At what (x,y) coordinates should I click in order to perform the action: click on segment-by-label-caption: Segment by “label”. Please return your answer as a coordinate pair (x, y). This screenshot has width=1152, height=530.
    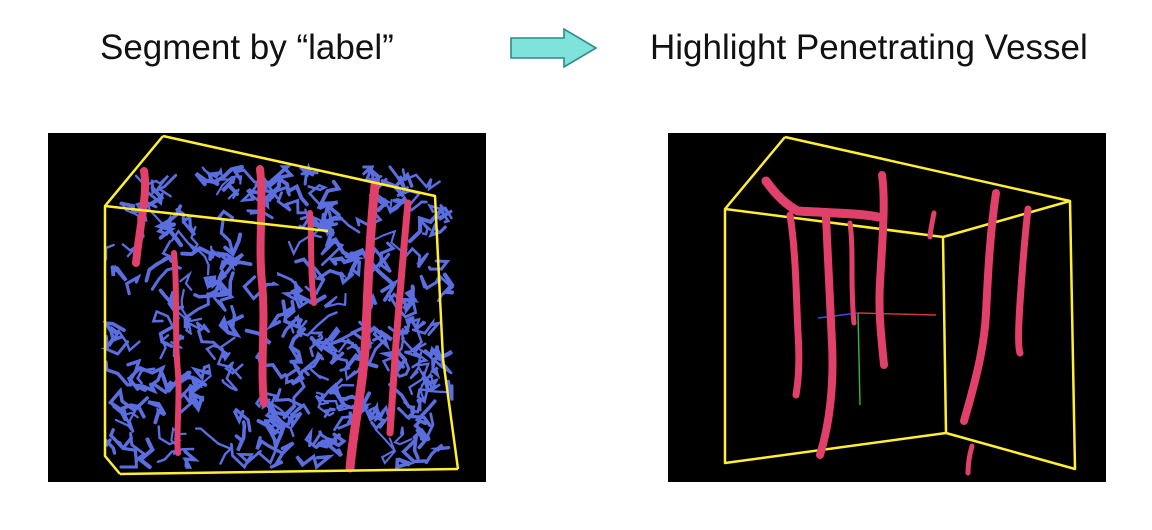
    Looking at the image, I should click on (247, 47).